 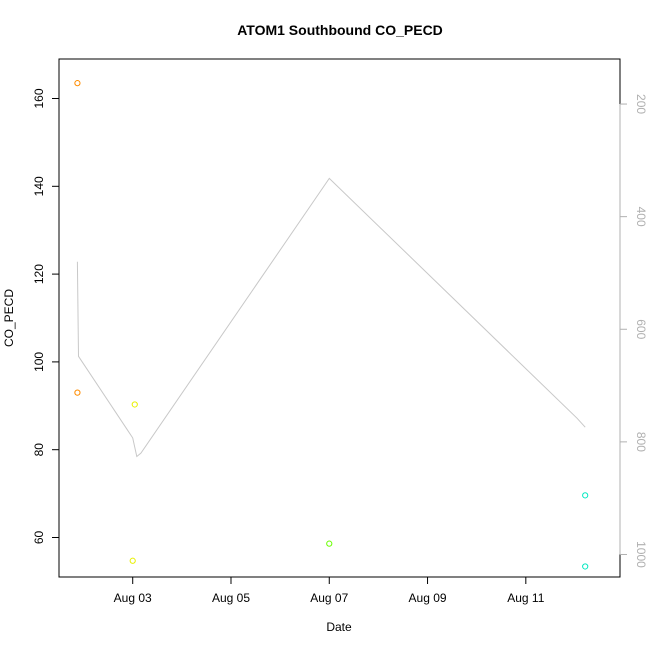 What do you see at coordinates (641, 554) in the screenshot?
I see `y2-tick-label: 1000` at bounding box center [641, 554].